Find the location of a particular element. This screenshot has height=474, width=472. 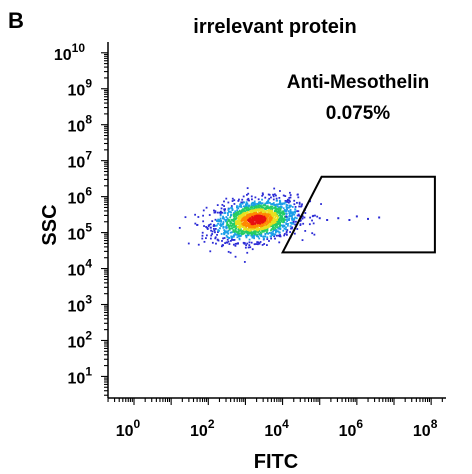

y-tick-label: 10⁸ is located at coordinates (80, 124).